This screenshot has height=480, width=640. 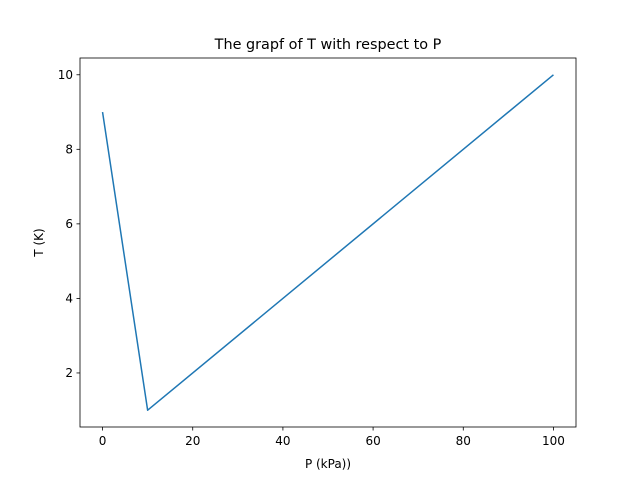 I want to click on x-tick-label: 0, so click(x=103, y=441).